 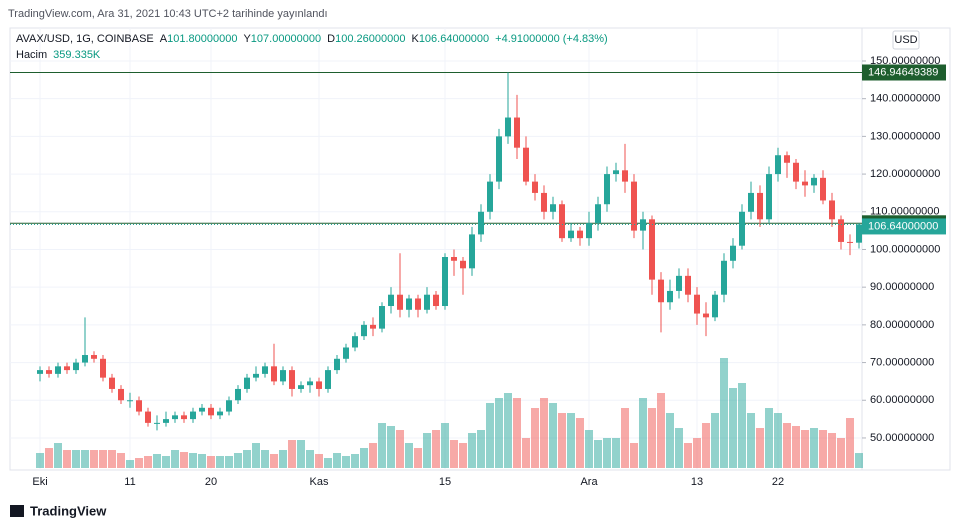 What do you see at coordinates (450, 39) in the screenshot?
I see `ohlc-item: K106.64000000` at bounding box center [450, 39].